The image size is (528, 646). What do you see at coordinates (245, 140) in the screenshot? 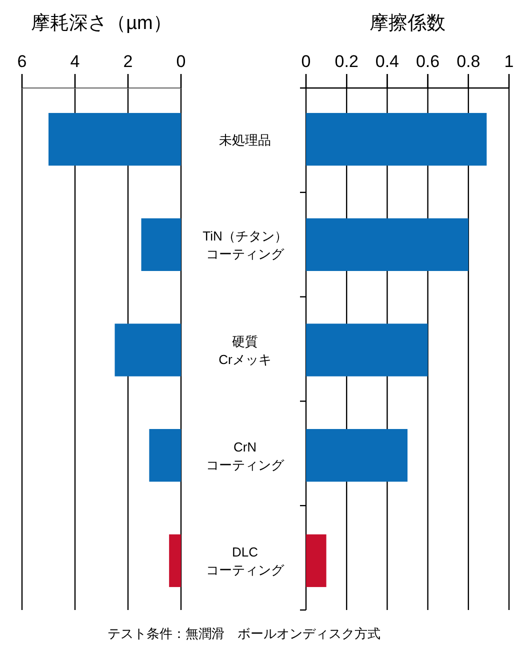
I see `y-tick-label: 未処理品` at bounding box center [245, 140].